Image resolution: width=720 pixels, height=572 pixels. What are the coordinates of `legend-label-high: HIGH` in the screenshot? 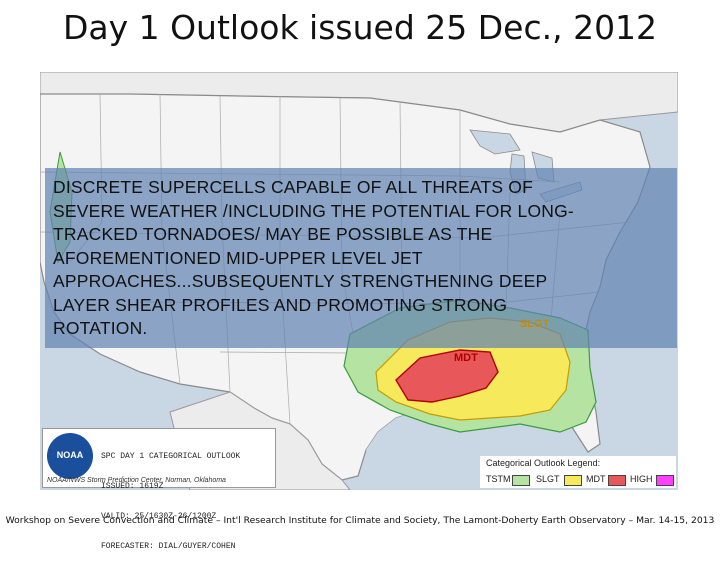 It's located at (641, 479).